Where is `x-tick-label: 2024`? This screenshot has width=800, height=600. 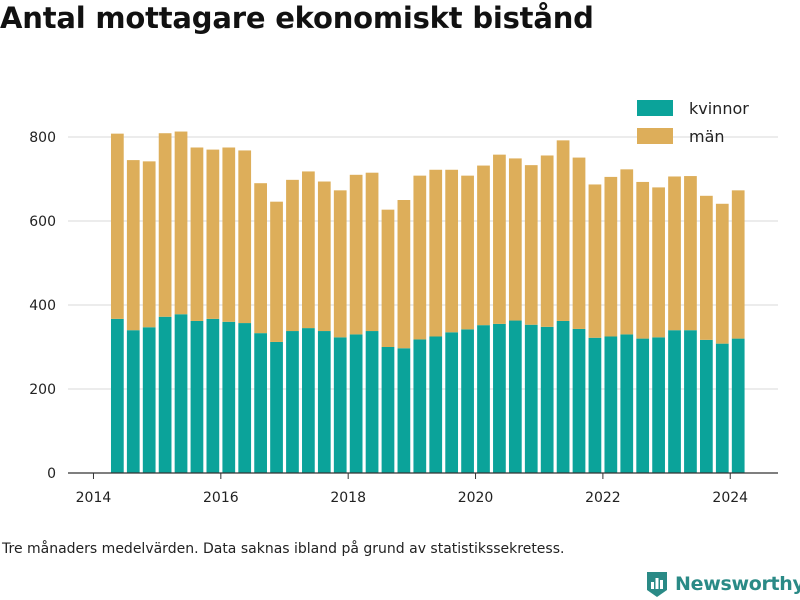
x-tick-label: 2024 is located at coordinates (730, 498).